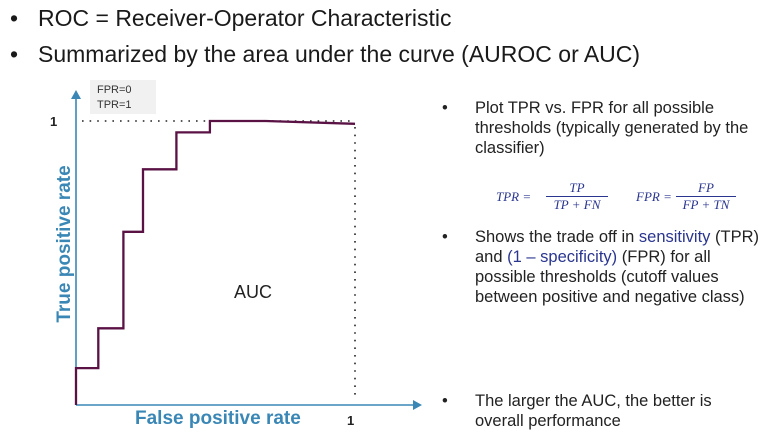 The image size is (765, 435). Describe the element at coordinates (514, 196) in the screenshot. I see `tpr-formula-lhs: TPR =` at that location.